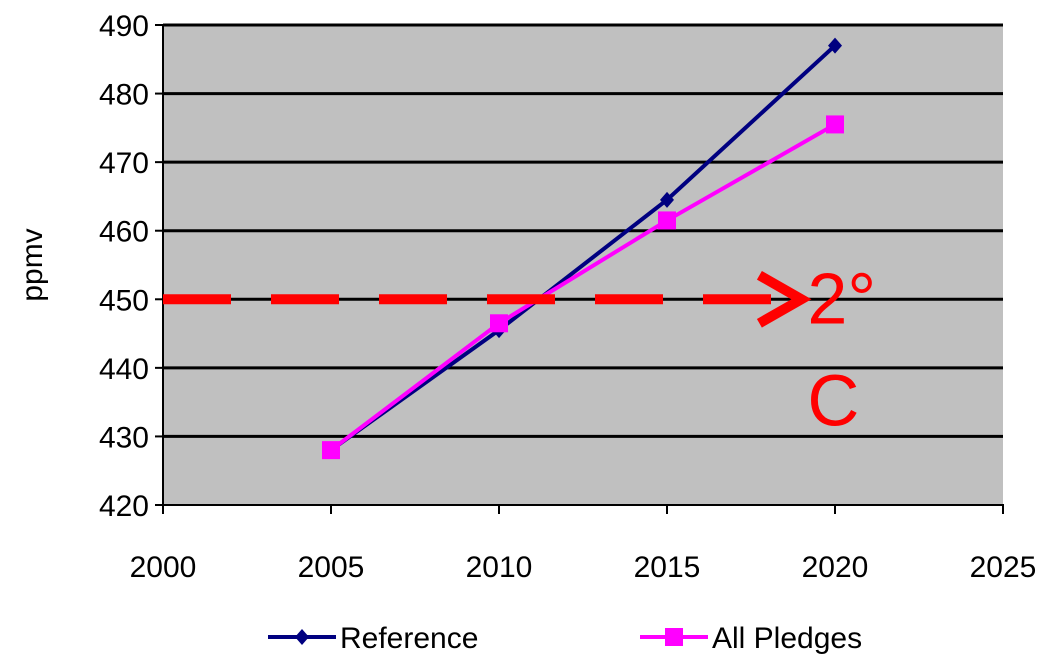 This screenshot has height=659, width=1061. I want to click on y-tick-label-420: 420, so click(124, 506).